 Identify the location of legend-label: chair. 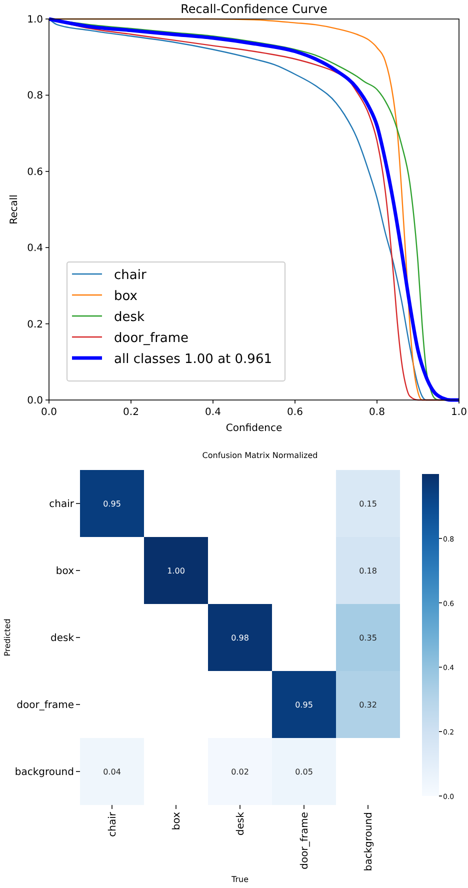
(130, 275).